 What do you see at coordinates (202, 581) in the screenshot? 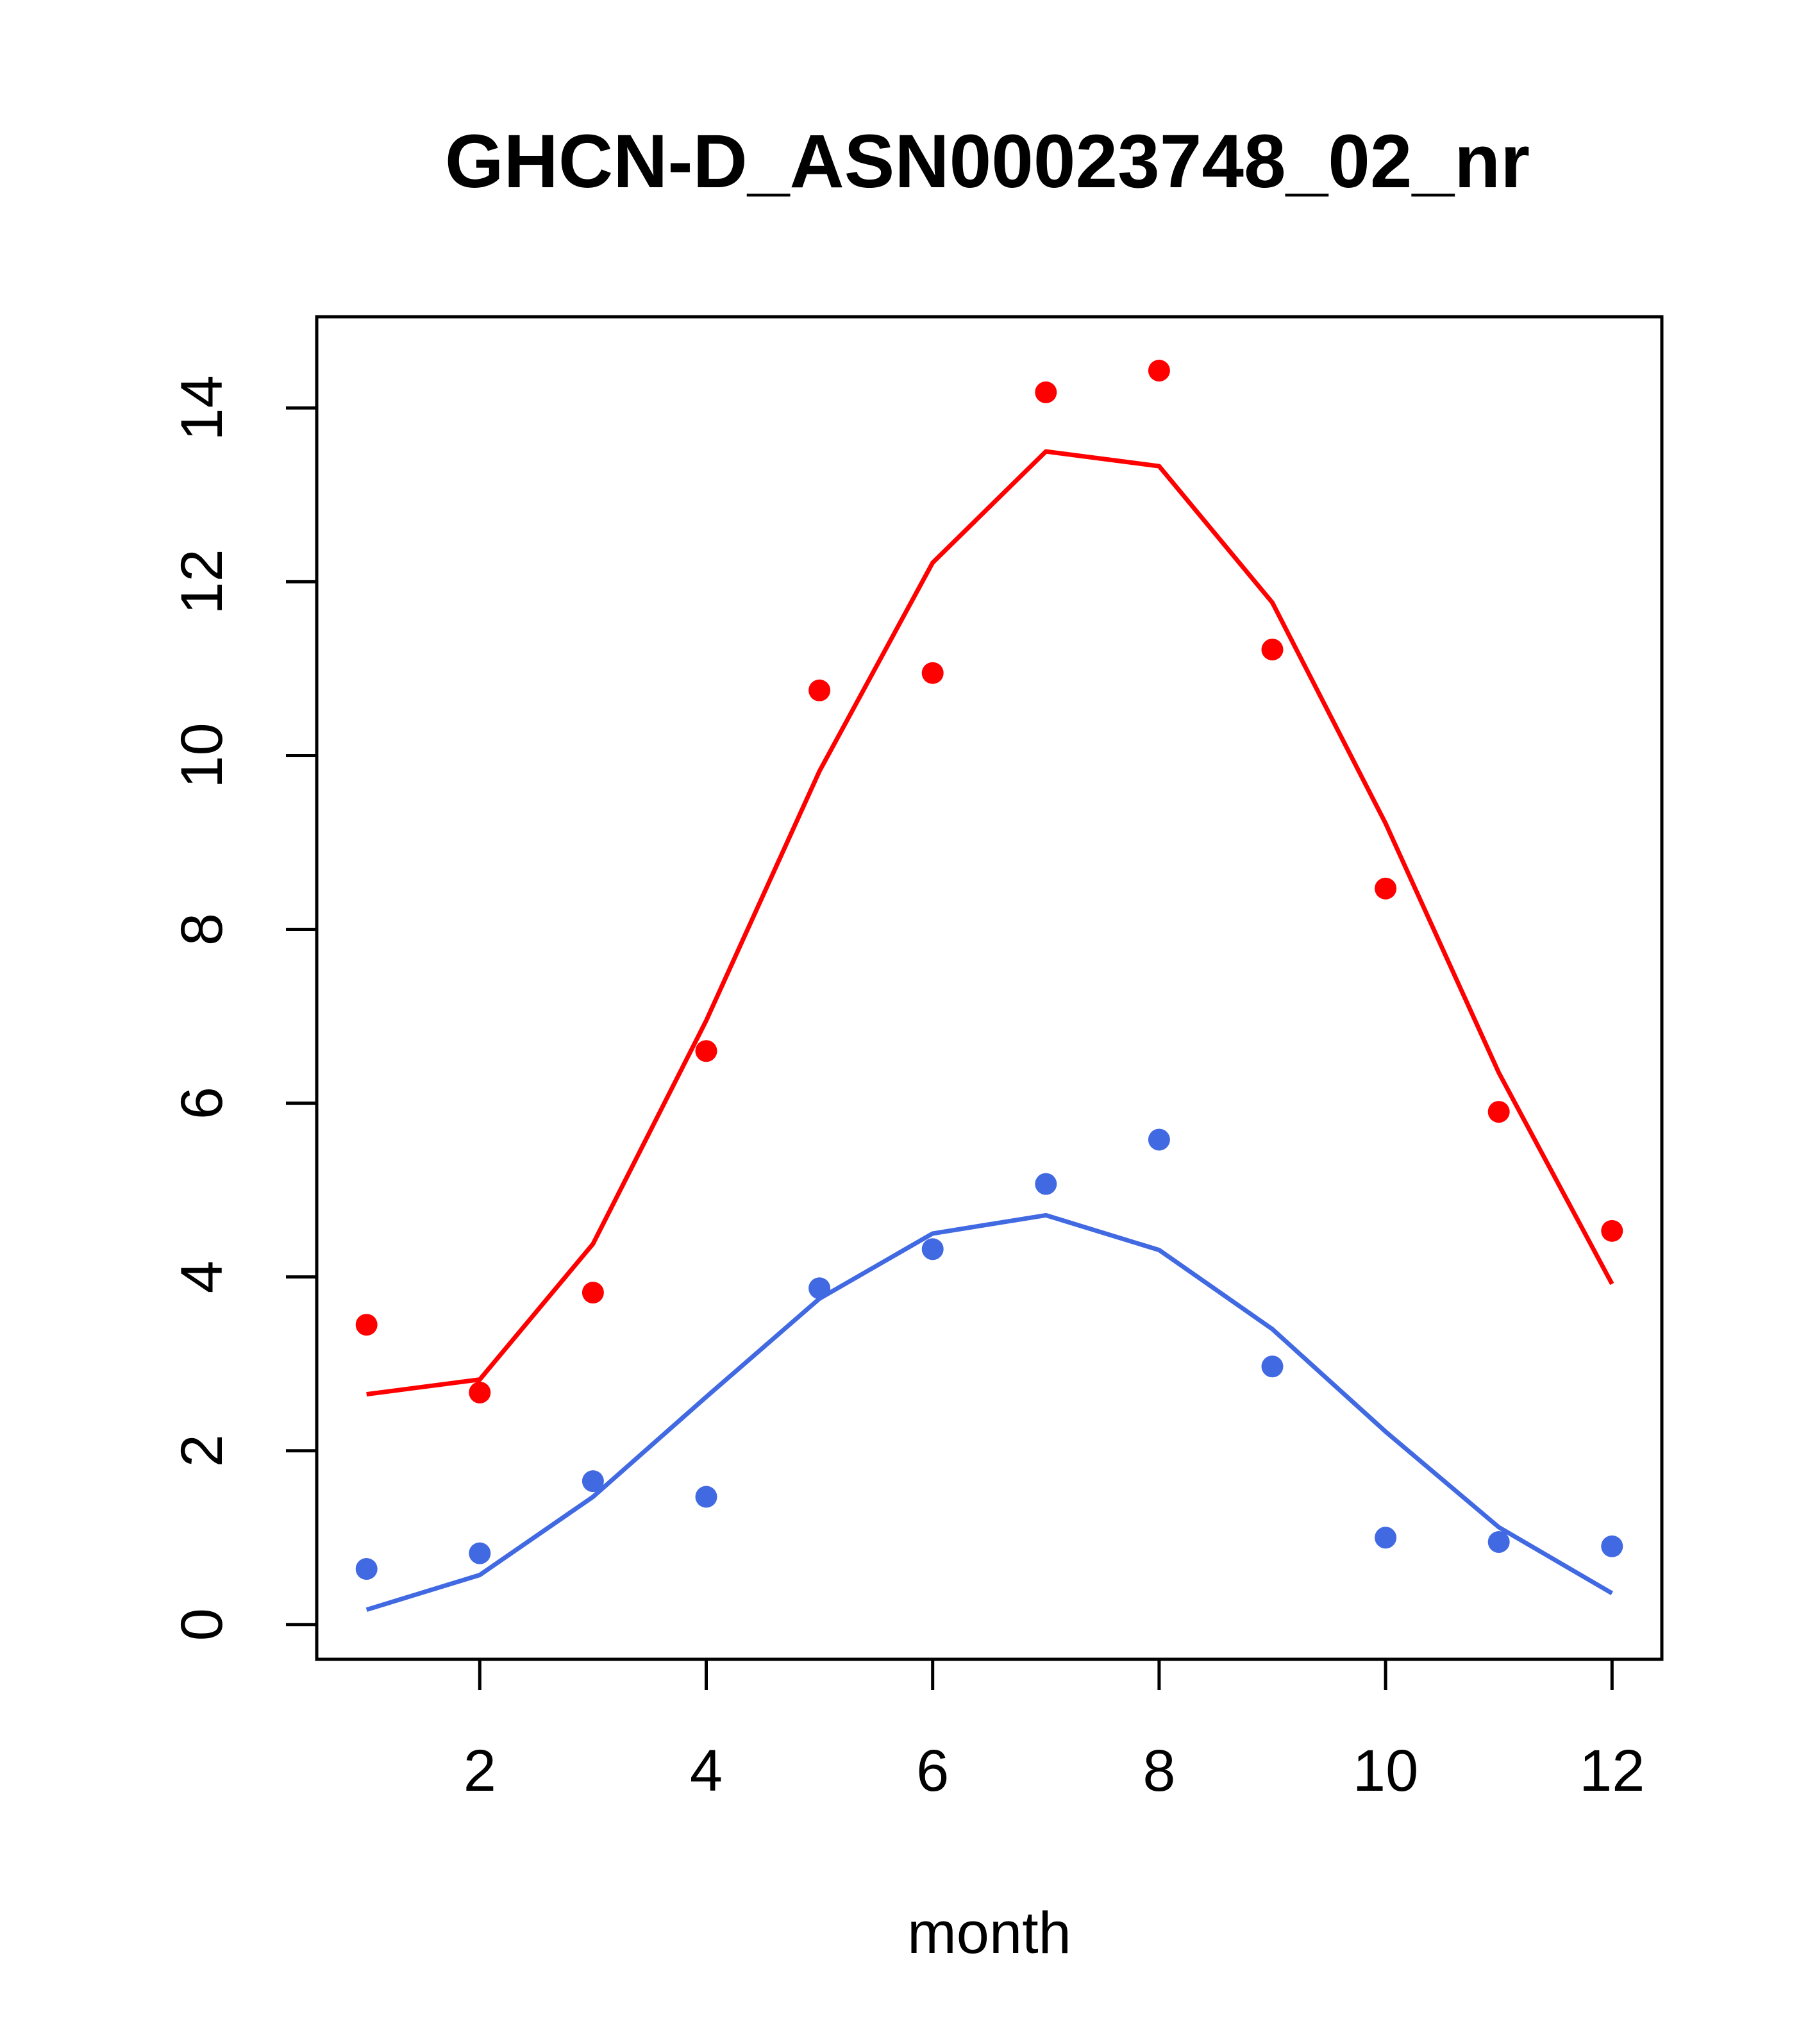
I see `y-tick-label: 12` at bounding box center [202, 581].